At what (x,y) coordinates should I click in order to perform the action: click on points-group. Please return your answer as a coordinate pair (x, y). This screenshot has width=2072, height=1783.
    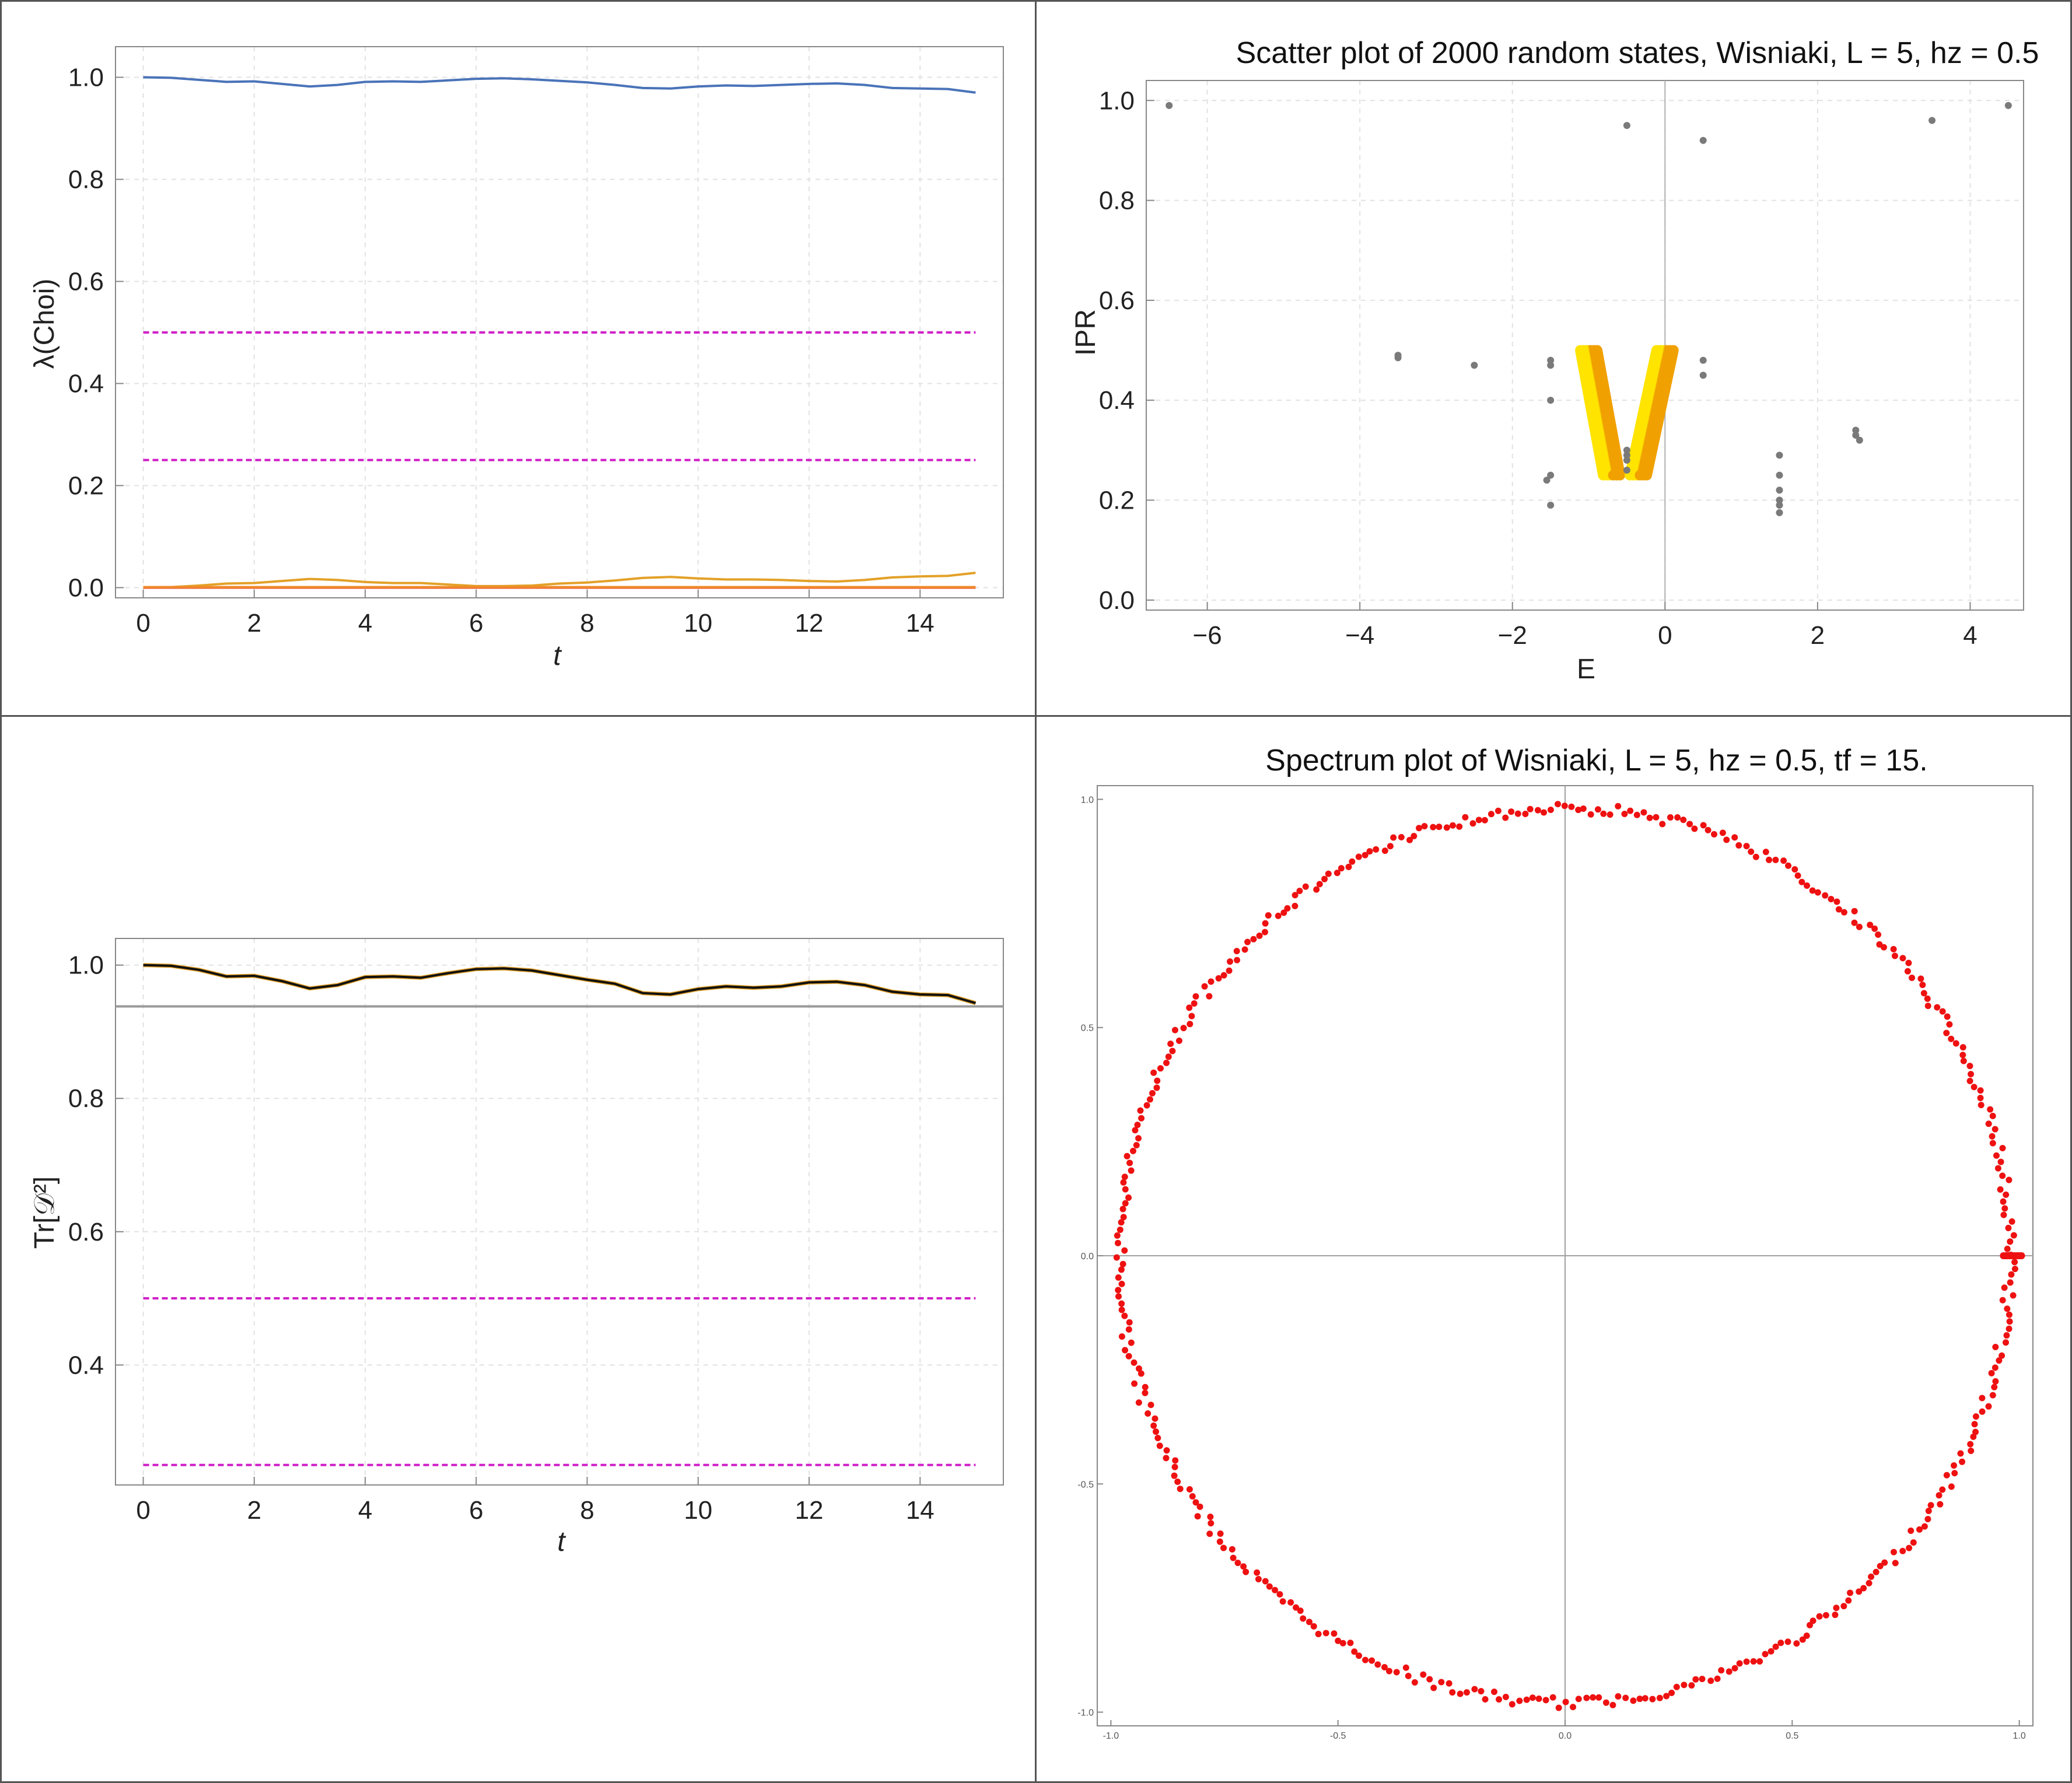
    Looking at the image, I should click on (1589, 309).